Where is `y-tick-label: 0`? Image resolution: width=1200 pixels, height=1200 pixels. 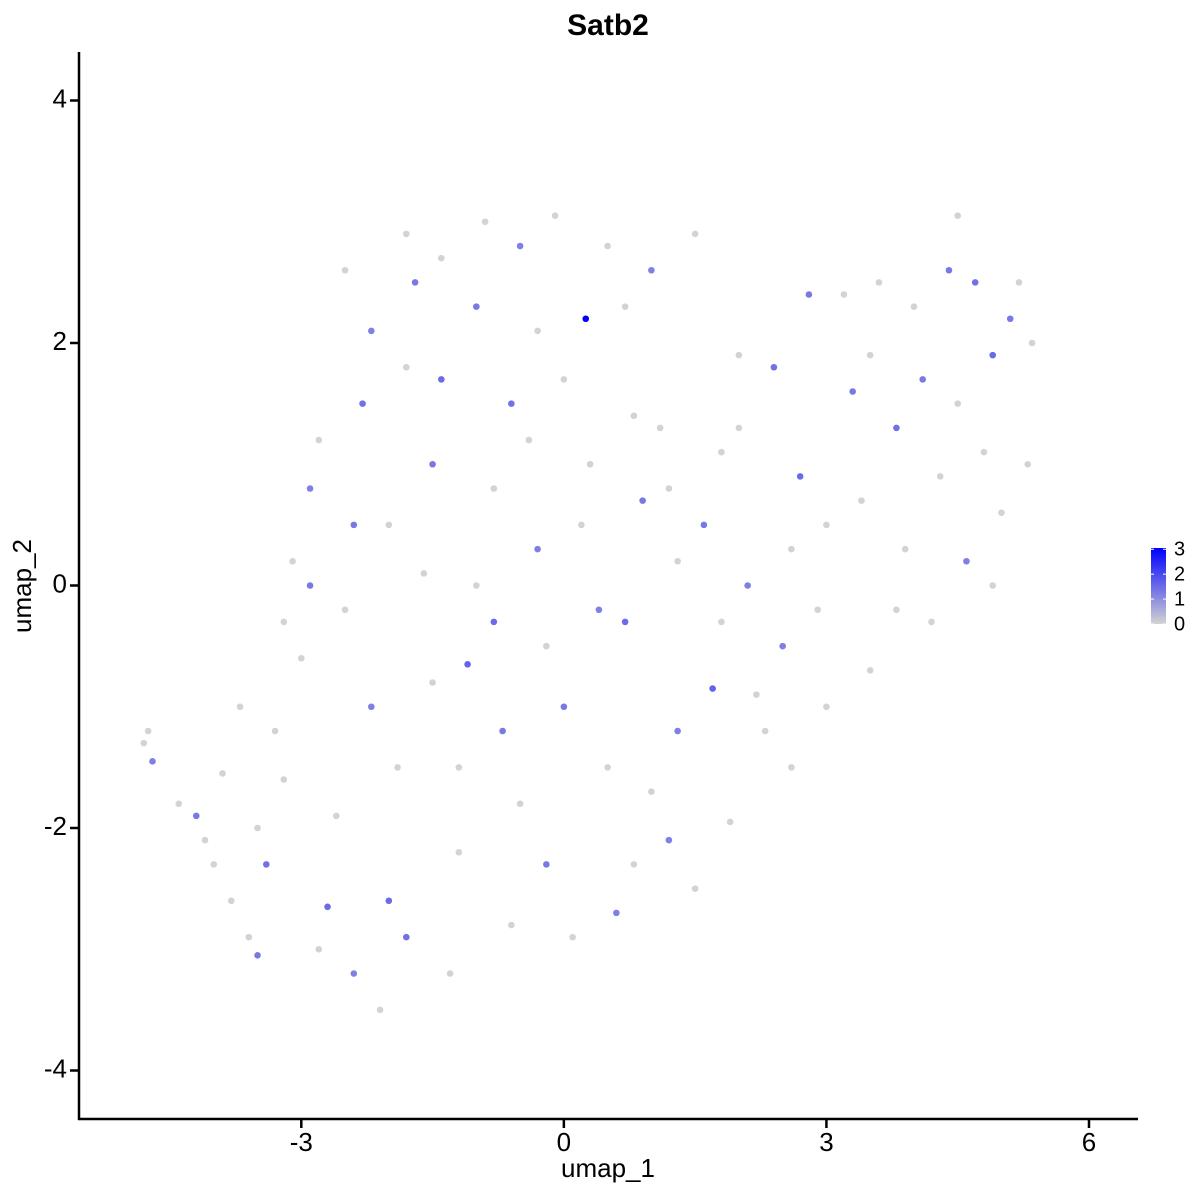 y-tick-label: 0 is located at coordinates (60, 583).